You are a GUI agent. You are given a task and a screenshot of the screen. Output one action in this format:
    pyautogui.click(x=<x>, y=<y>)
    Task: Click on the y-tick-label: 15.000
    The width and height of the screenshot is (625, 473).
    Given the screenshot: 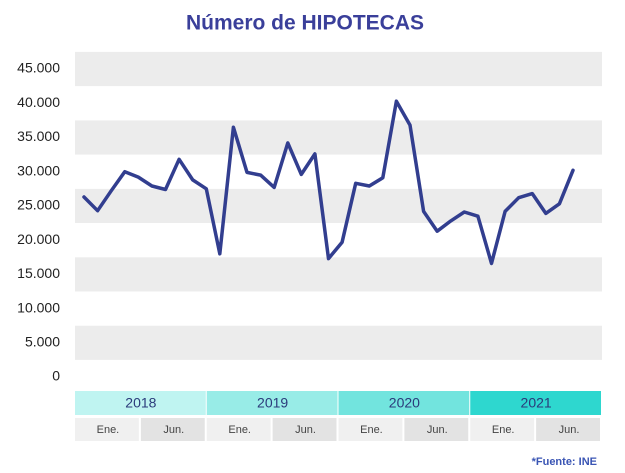 What is the action you would take?
    pyautogui.click(x=38, y=273)
    